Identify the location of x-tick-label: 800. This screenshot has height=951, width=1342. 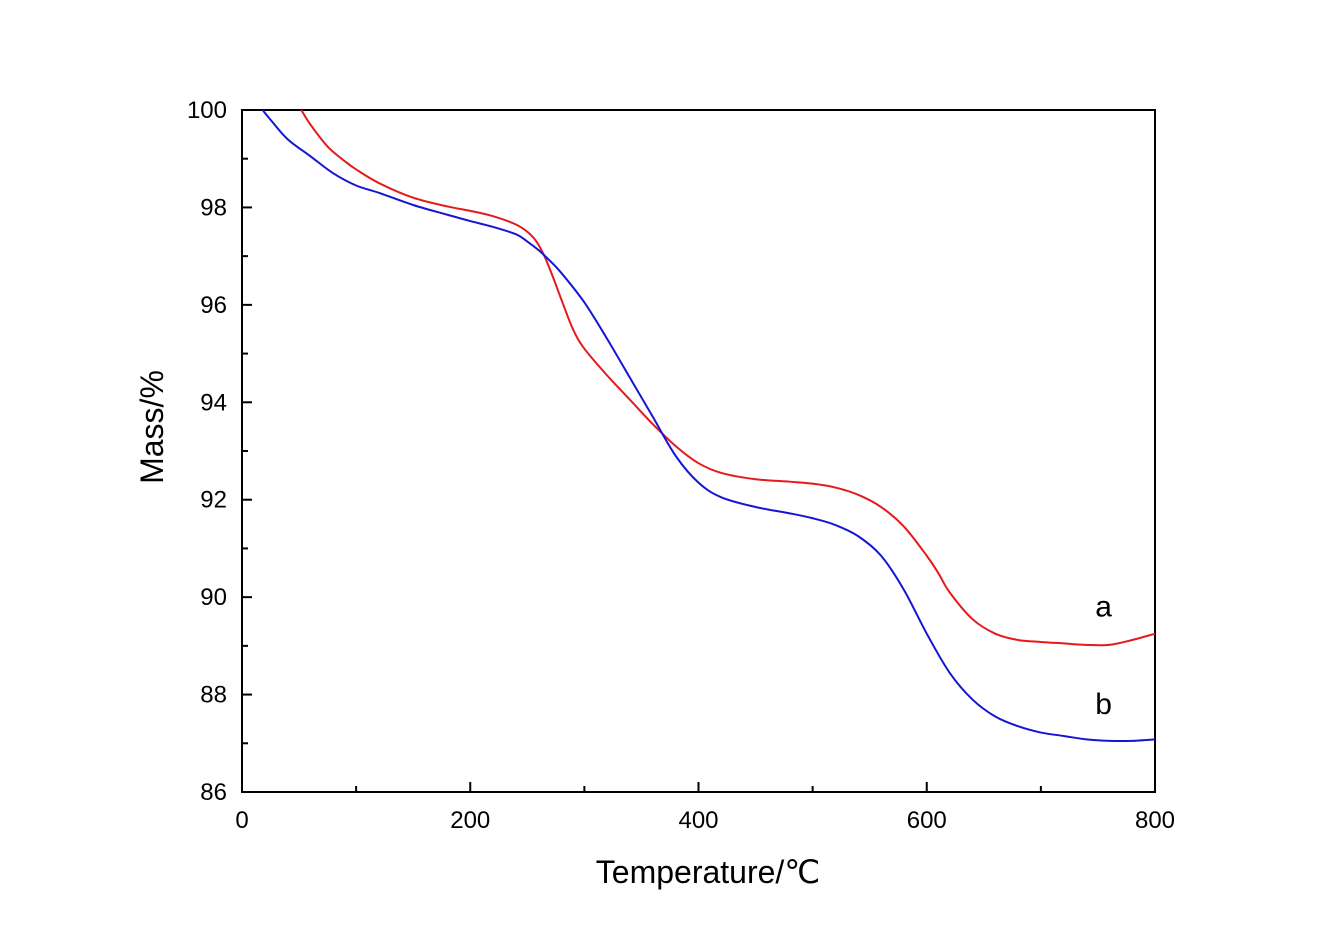
(1155, 820).